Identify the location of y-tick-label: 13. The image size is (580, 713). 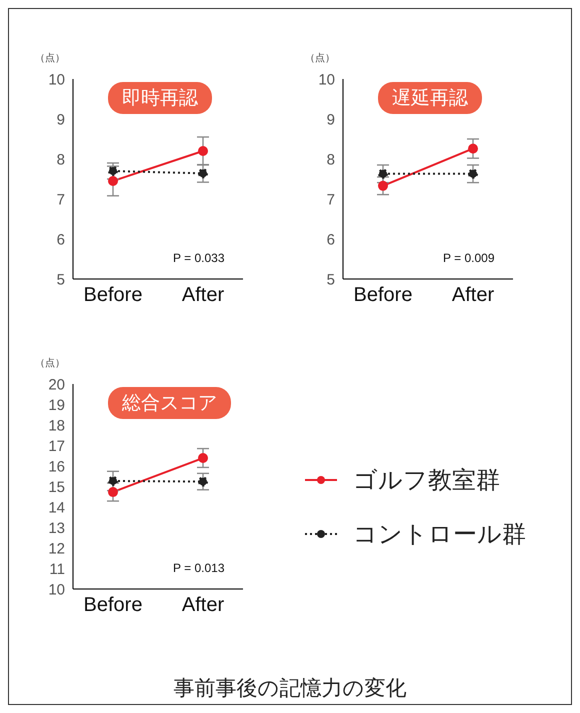
(56, 528).